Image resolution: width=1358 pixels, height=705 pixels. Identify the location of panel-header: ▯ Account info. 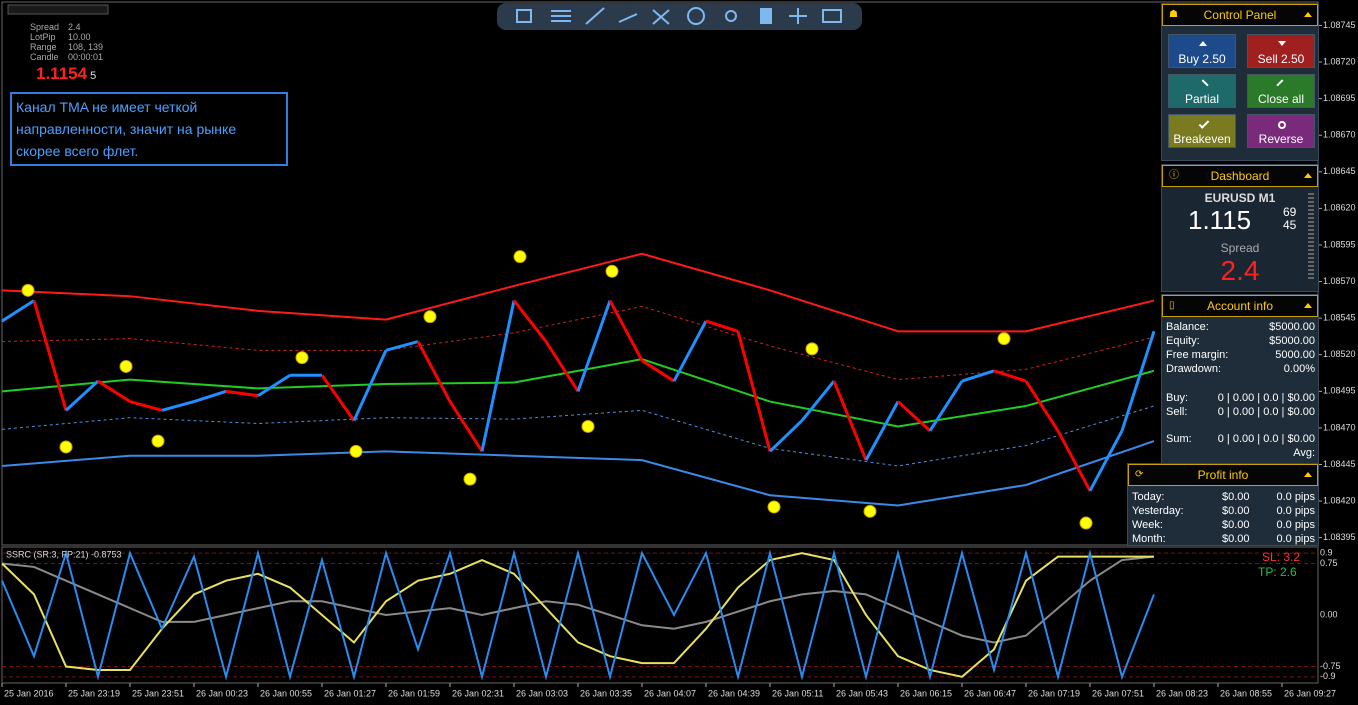
(1240, 306).